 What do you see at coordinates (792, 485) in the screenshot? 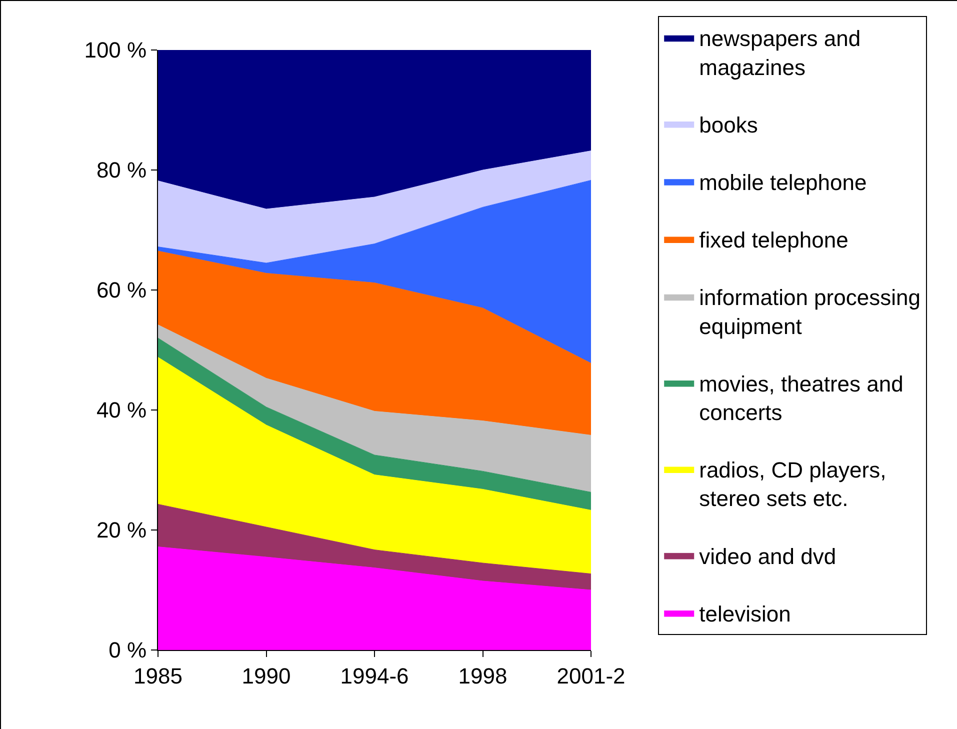
I see `legend-label: radios, CD players, stereo sets etc.` at bounding box center [792, 485].